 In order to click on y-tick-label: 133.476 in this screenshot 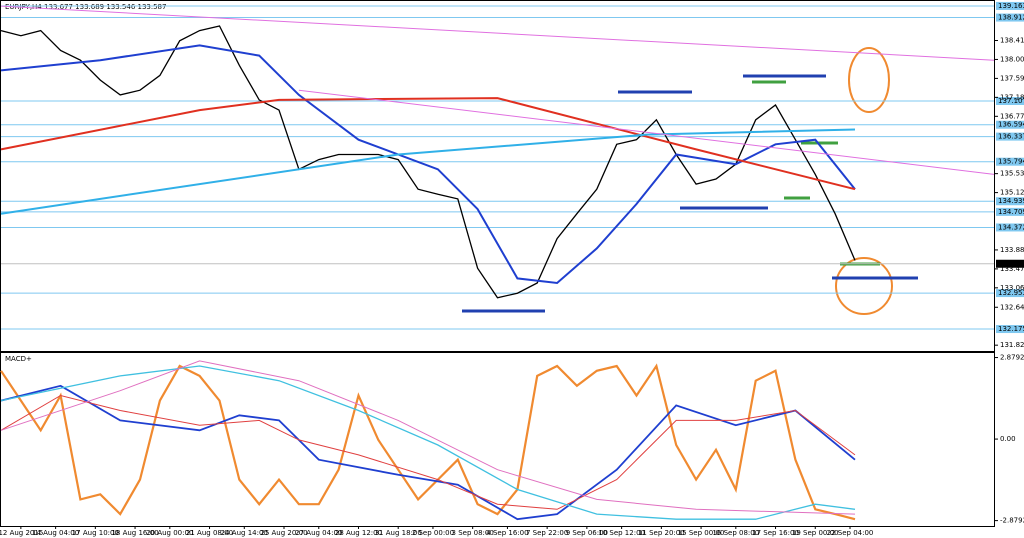, I will do `click(1012, 269)`.